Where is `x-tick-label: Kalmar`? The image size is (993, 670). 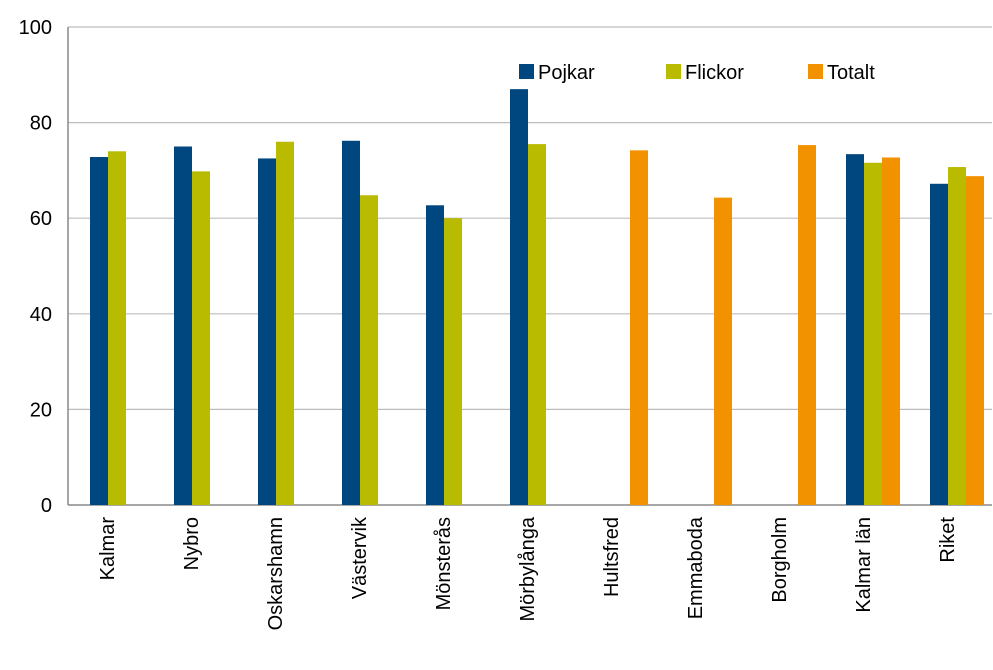 x-tick-label: Kalmar is located at coordinates (108, 549).